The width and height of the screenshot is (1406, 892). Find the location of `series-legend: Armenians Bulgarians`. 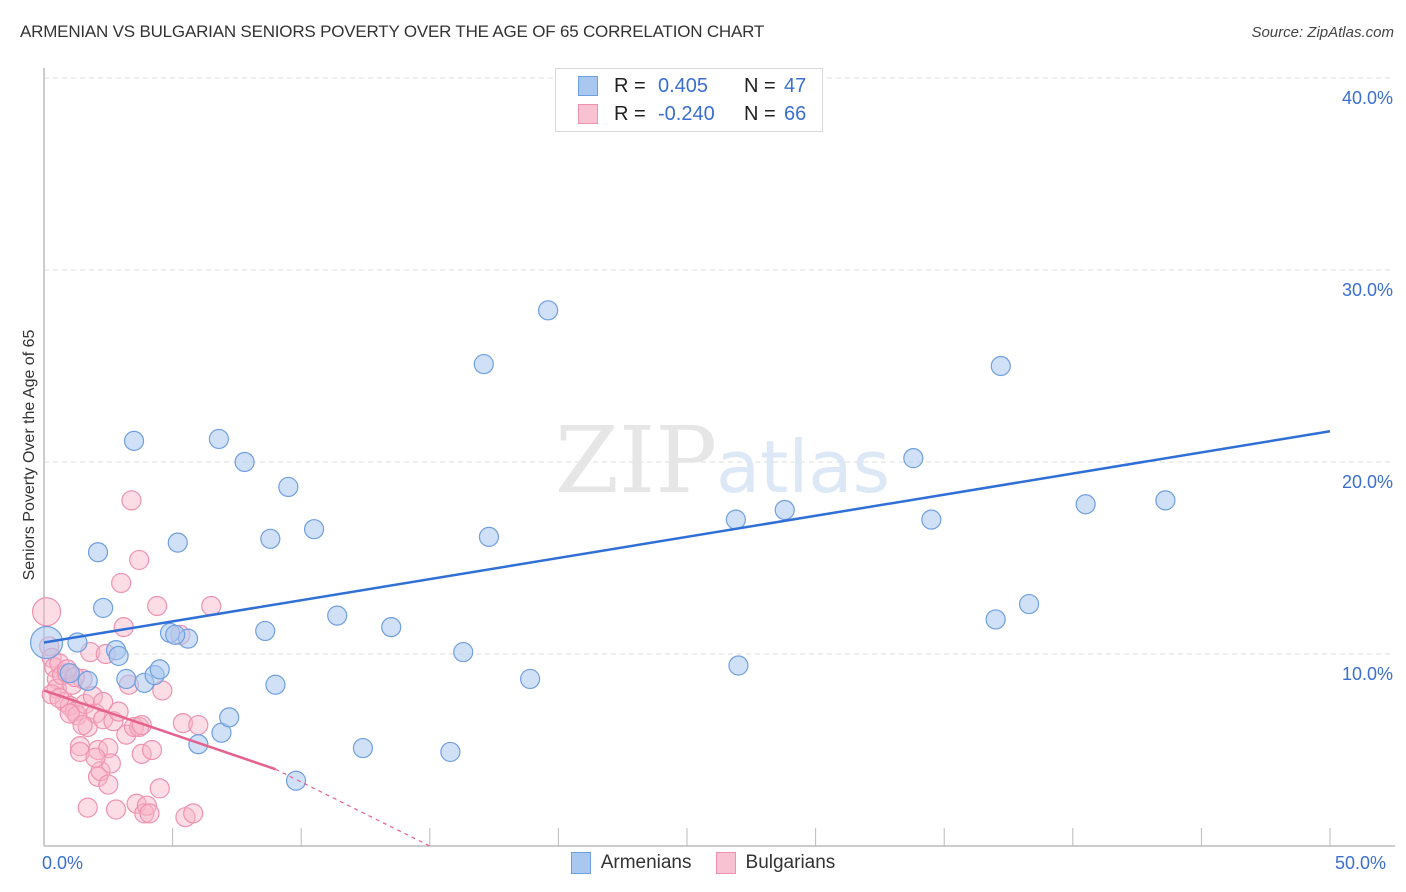

series-legend: Armenians Bulgarians is located at coordinates (703, 863).